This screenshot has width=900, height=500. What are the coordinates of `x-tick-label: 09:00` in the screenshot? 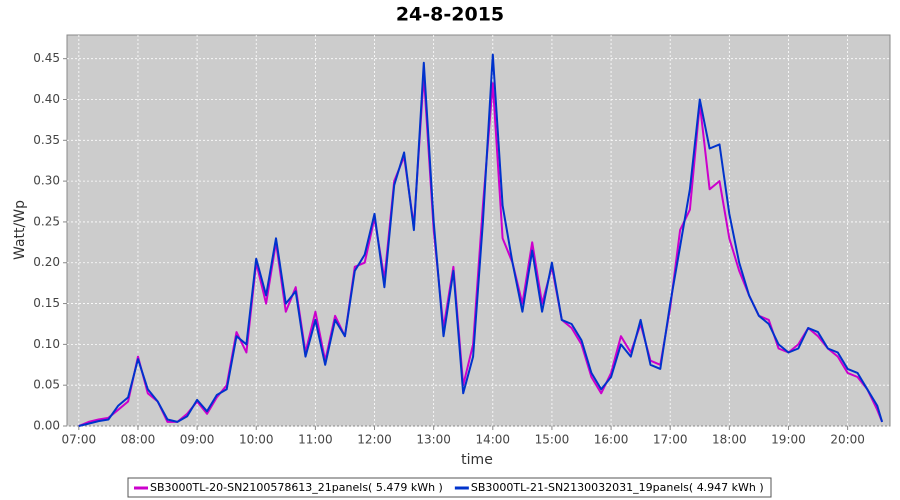 It's located at (197, 440).